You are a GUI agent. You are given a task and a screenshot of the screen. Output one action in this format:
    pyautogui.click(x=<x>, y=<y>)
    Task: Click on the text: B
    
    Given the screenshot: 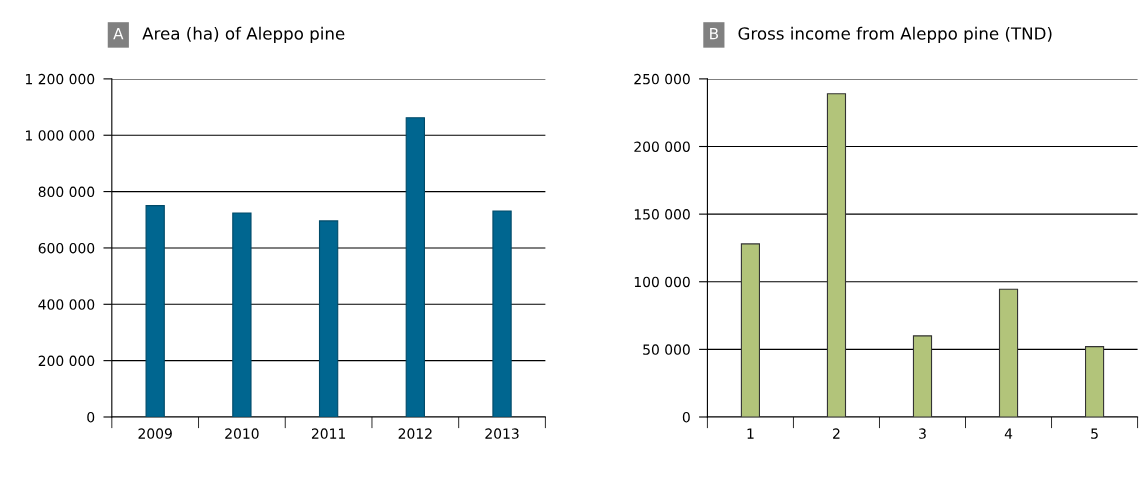 What is the action you would take?
    pyautogui.click(x=714, y=34)
    